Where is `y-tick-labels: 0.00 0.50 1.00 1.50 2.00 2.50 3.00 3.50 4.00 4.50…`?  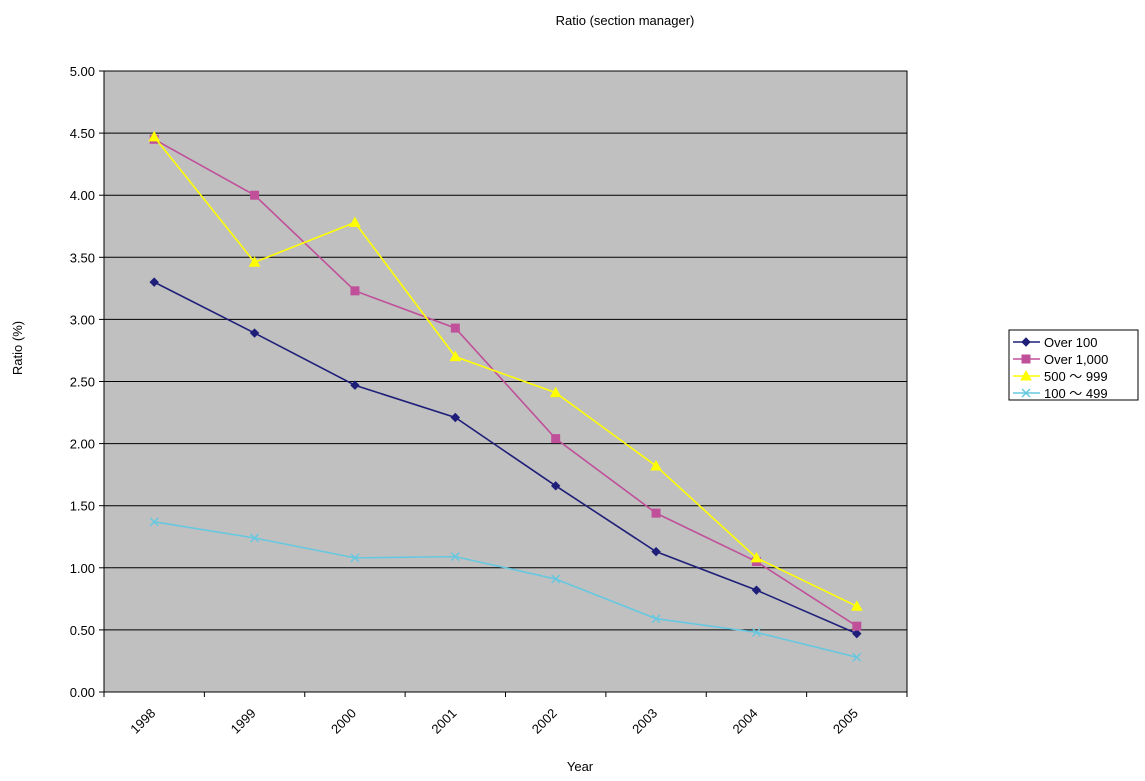 y-tick-labels: 0.00 0.50 1.00 1.50 2.00 2.50 3.00 3.50 4.00 4.50… is located at coordinates (82, 382).